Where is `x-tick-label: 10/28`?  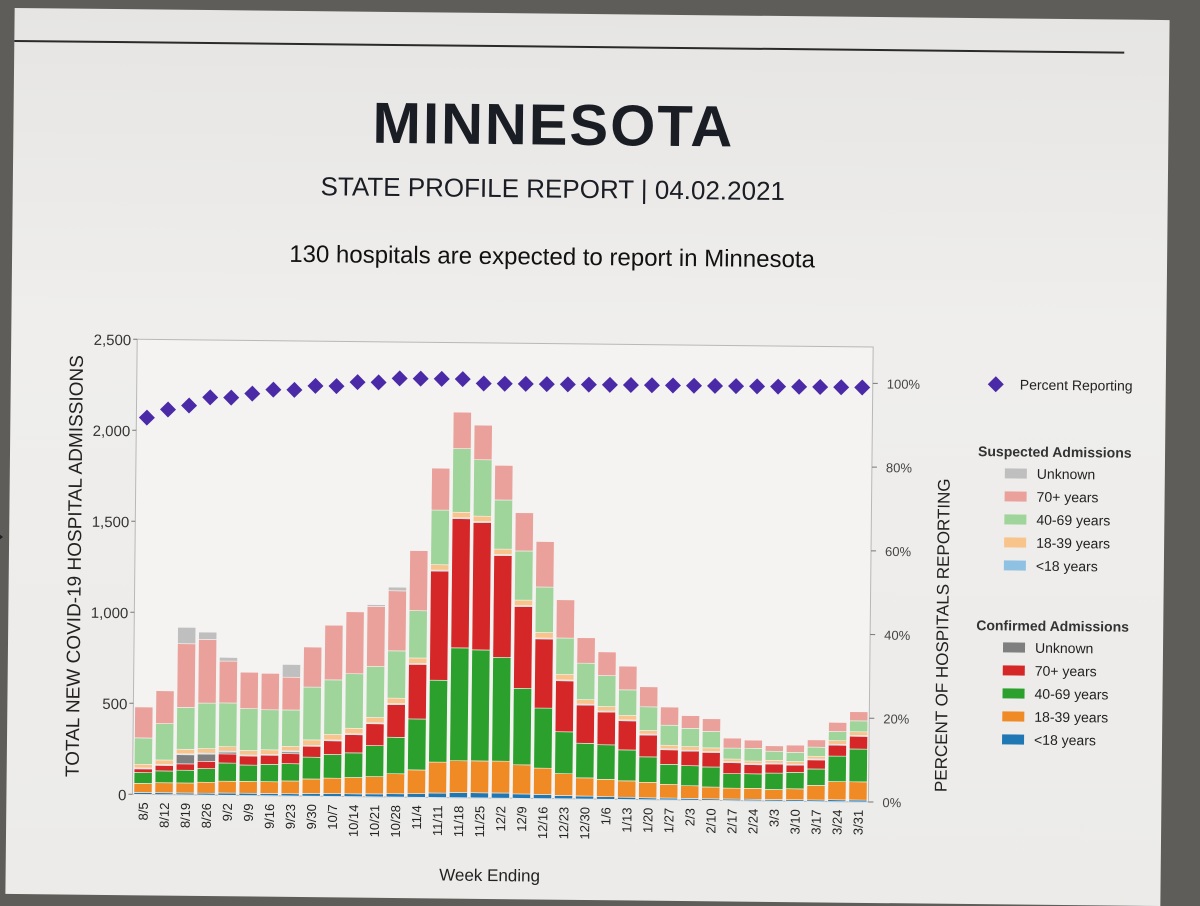
x-tick-label: 10/28 is located at coordinates (395, 821).